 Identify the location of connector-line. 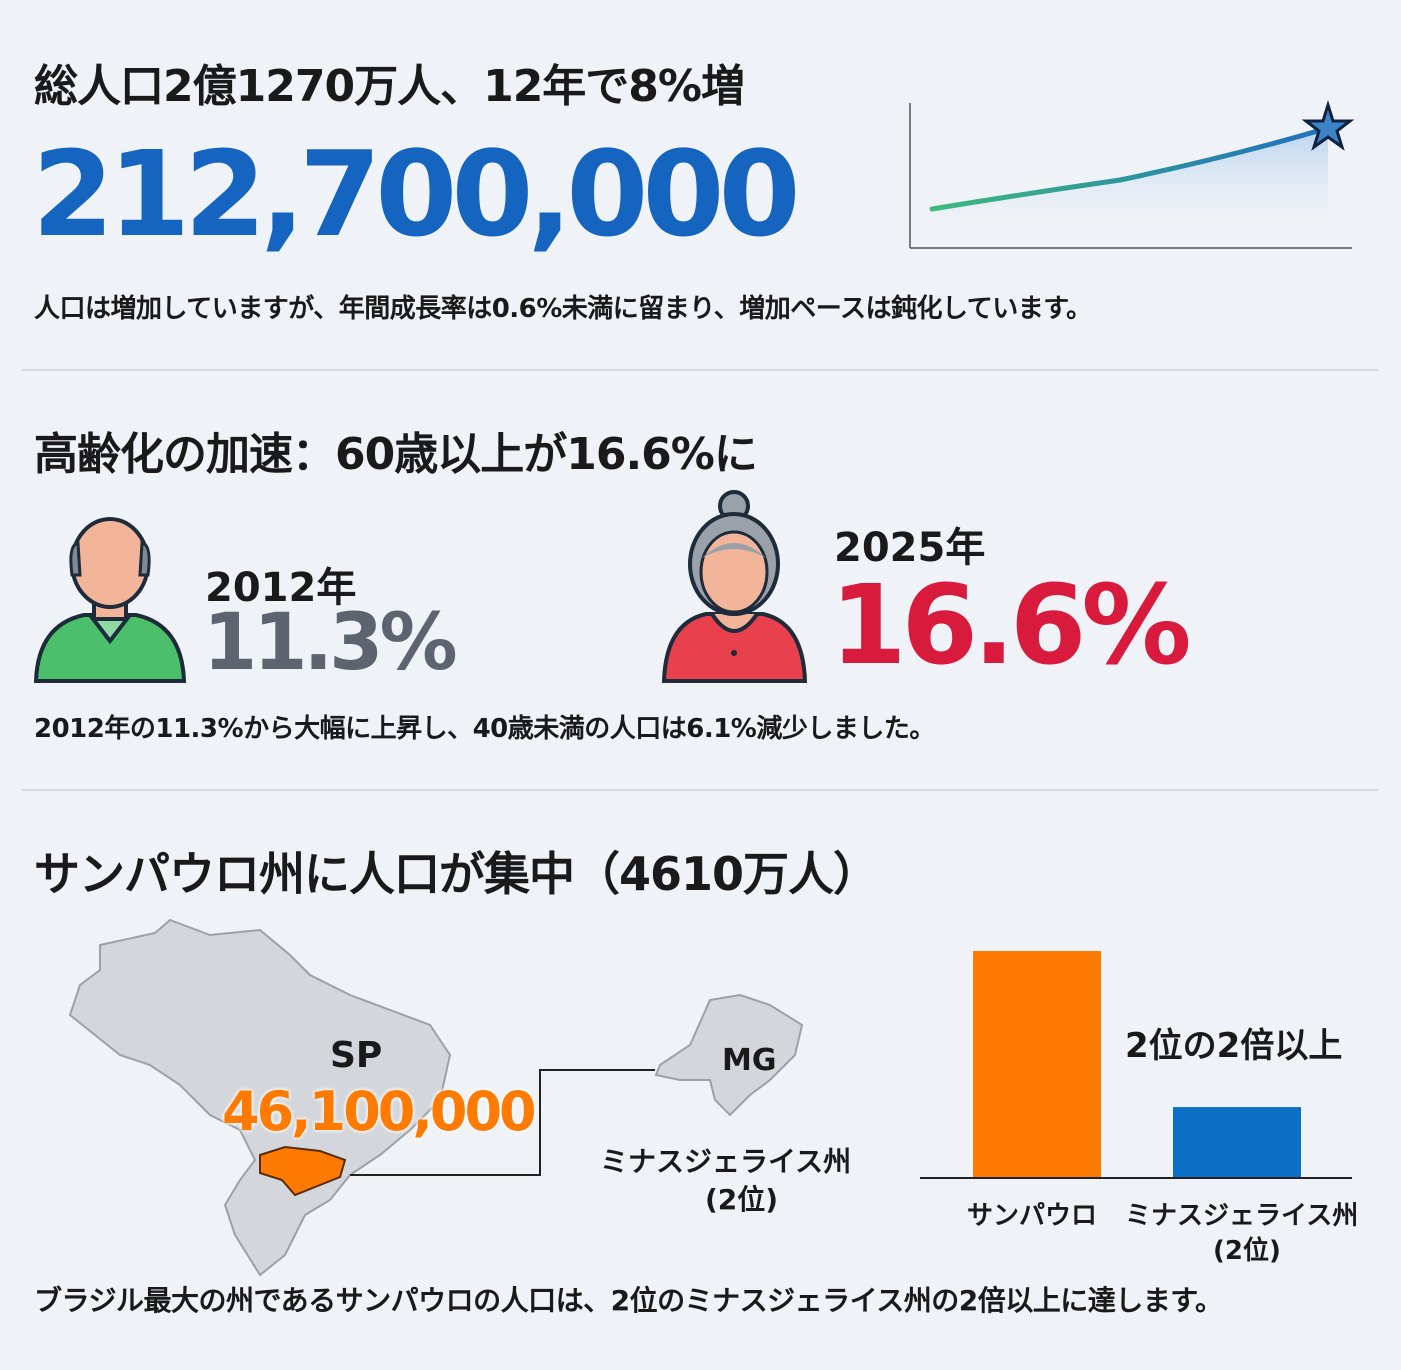
(502, 1122).